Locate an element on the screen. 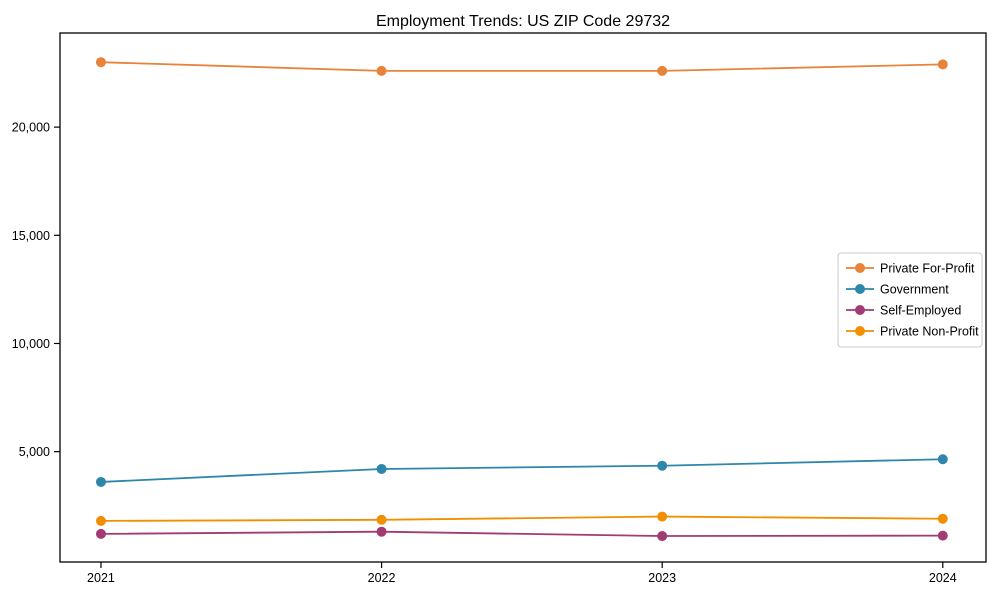 The height and width of the screenshot is (600, 1000). data-point-marker-private-for-profit-2022 is located at coordinates (381, 70).